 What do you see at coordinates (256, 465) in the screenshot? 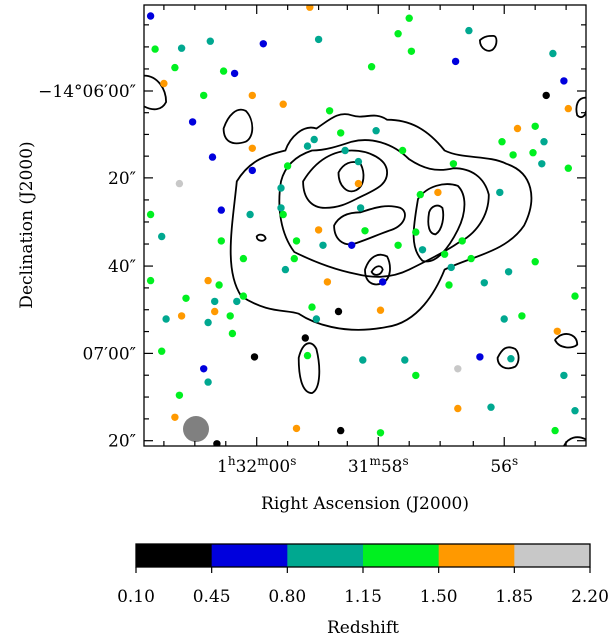
I see `x-tick-label: 1h32m00s` at bounding box center [256, 465].